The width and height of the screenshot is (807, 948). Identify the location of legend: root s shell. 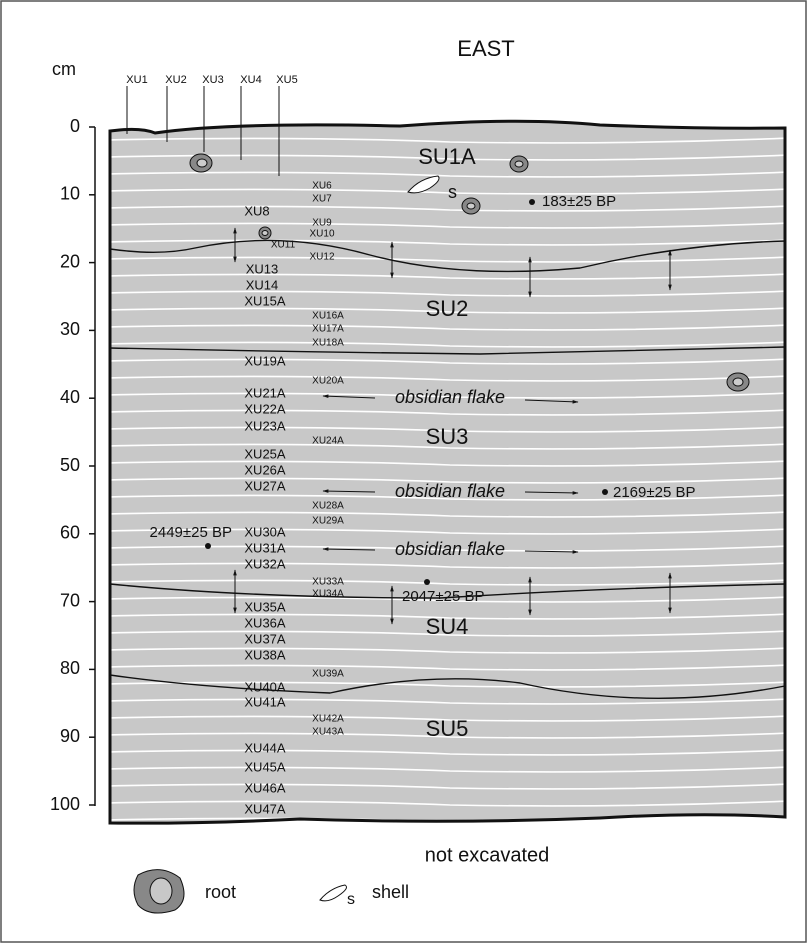
(271, 891).